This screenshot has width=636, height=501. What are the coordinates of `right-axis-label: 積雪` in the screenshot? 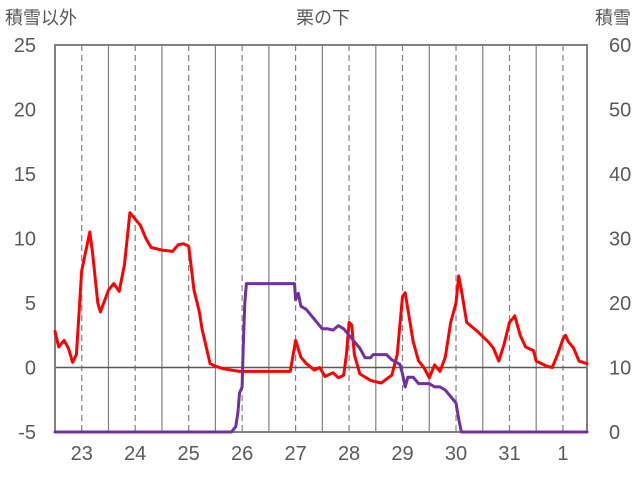 It's located at (613, 18).